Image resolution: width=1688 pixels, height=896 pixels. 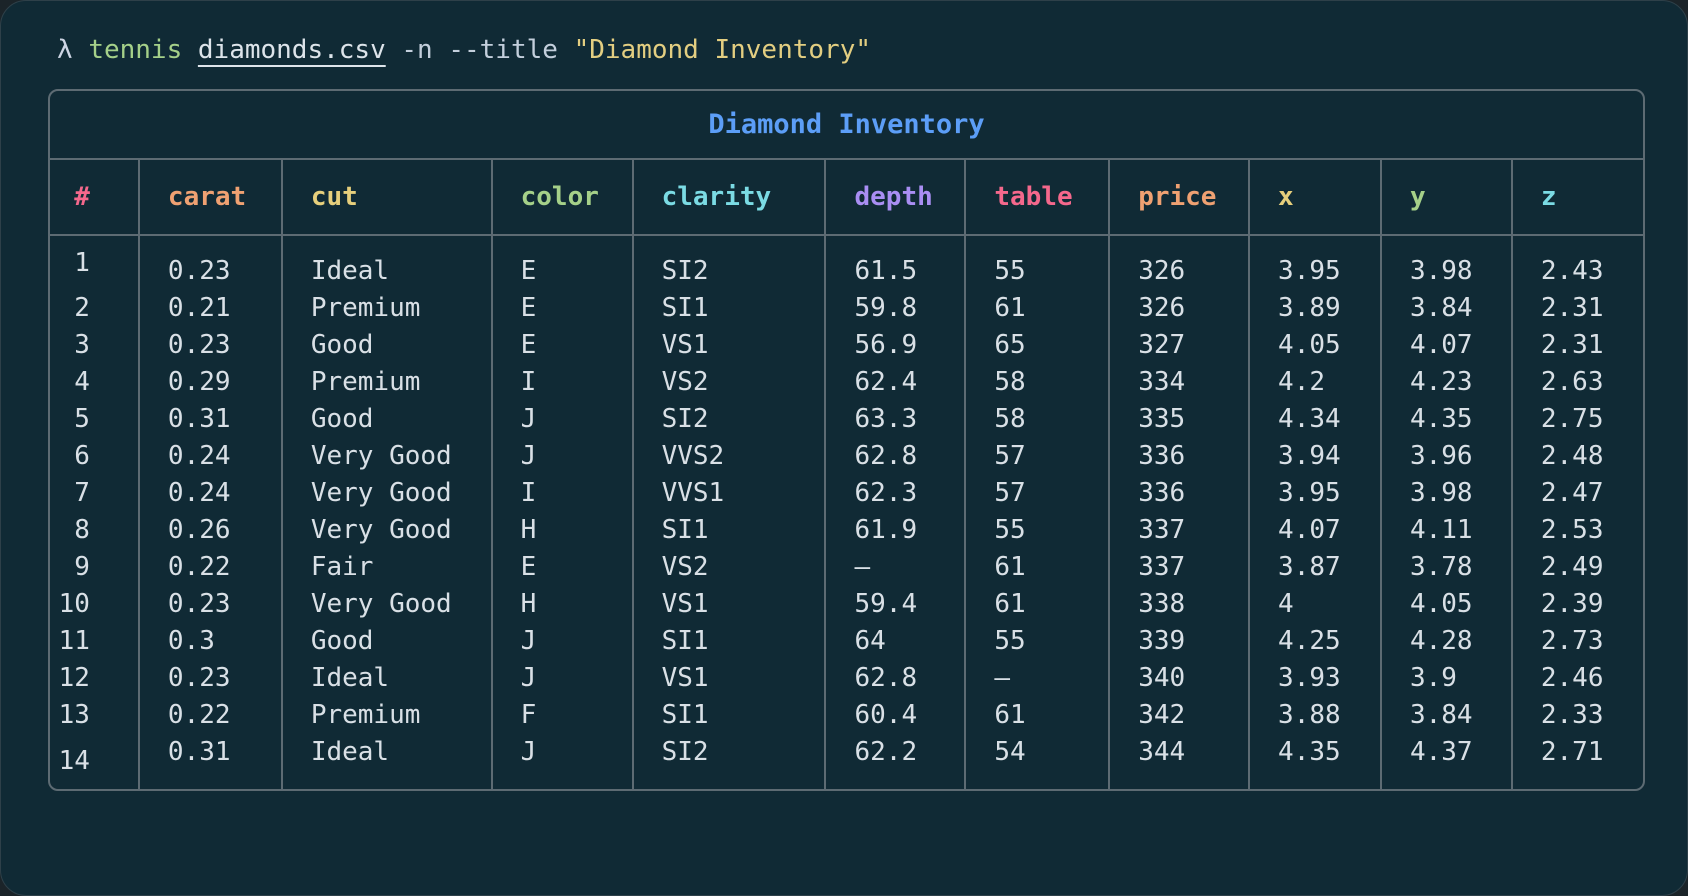 What do you see at coordinates (1314, 198) in the screenshot?
I see `column-header-x: x` at bounding box center [1314, 198].